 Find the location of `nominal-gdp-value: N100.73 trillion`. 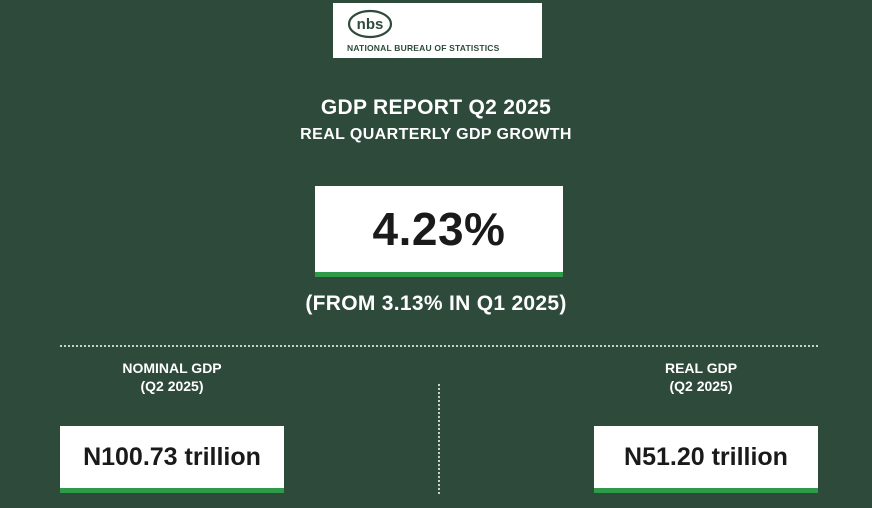

nominal-gdp-value: N100.73 trillion is located at coordinates (172, 456).